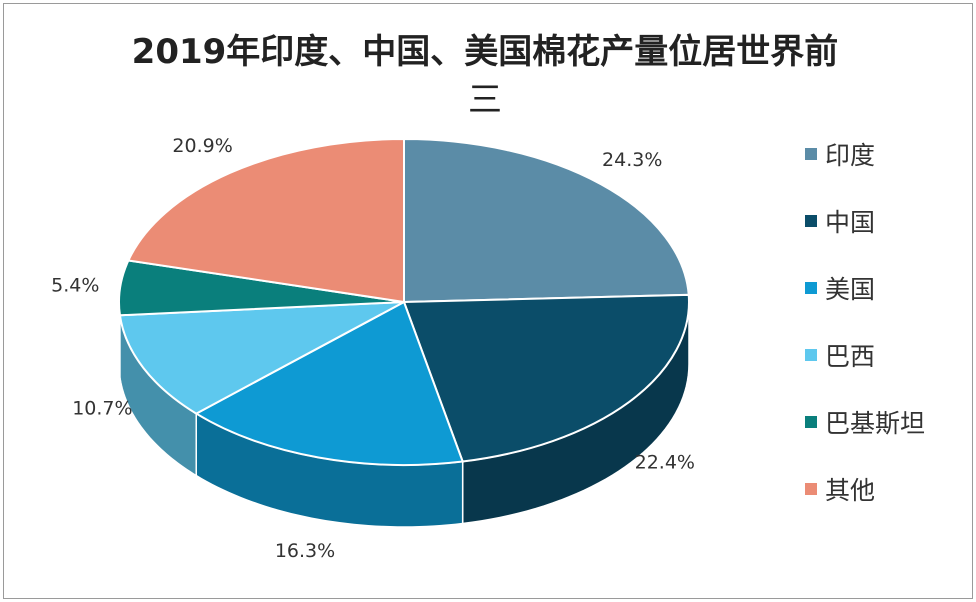  I want to click on pie-slice-美国, so click(329, 383).